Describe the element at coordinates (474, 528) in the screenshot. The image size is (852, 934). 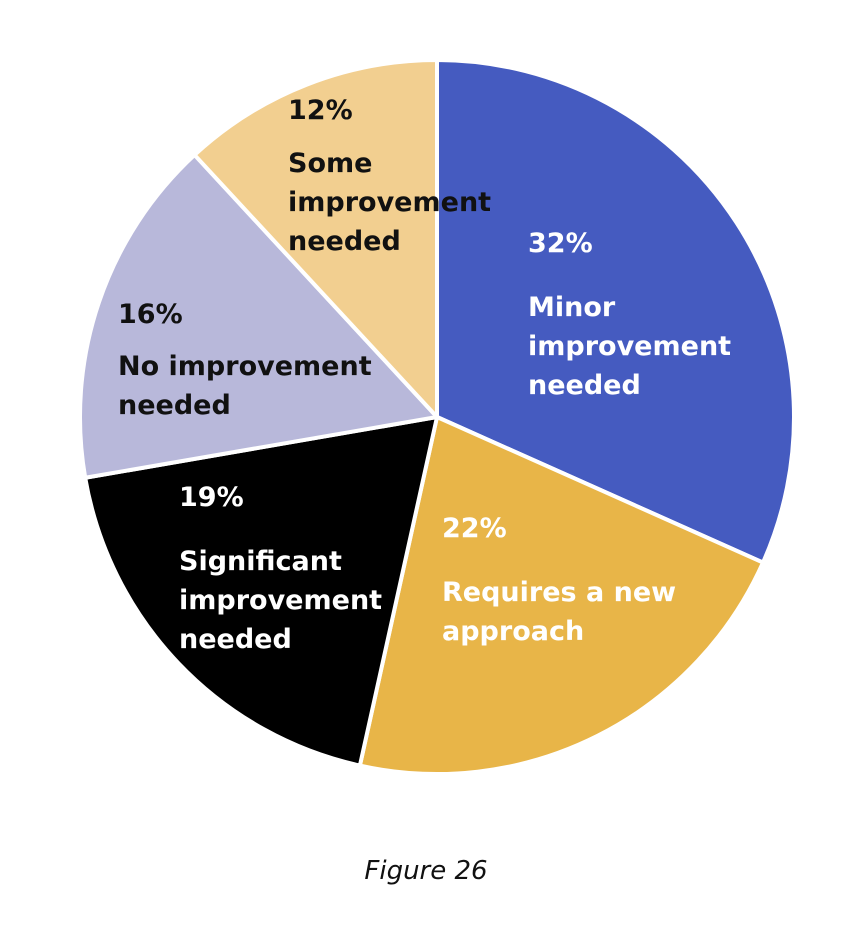
I see `slice-percent-label: 22%` at that location.